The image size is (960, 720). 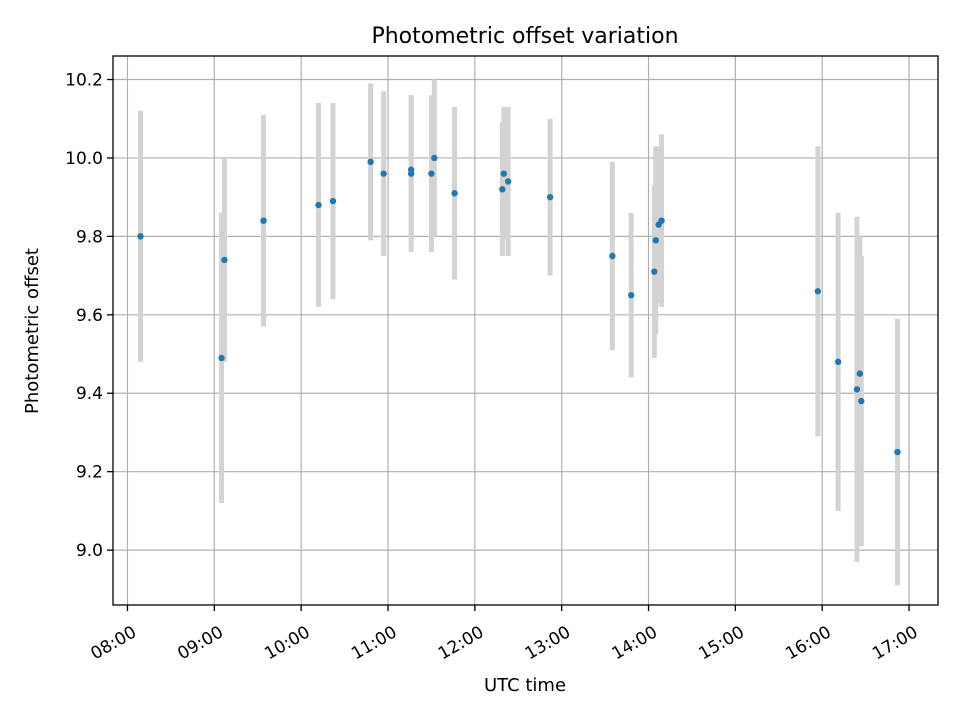 What do you see at coordinates (89, 394) in the screenshot?
I see `y-tick-label: 9.4` at bounding box center [89, 394].